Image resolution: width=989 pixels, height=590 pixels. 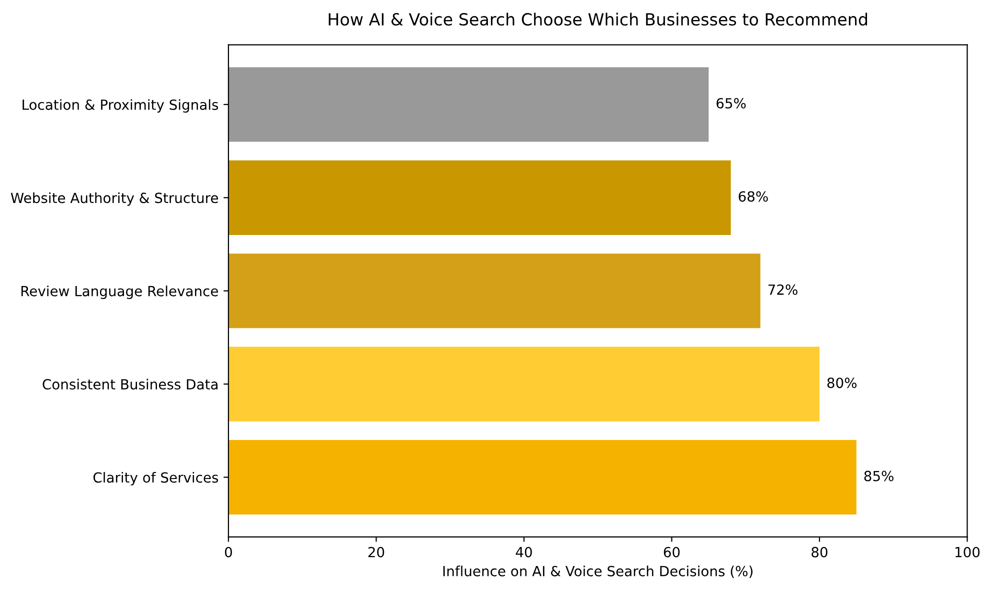 What do you see at coordinates (120, 106) in the screenshot?
I see `y-tick-label: Location & Proximity Signals` at bounding box center [120, 106].